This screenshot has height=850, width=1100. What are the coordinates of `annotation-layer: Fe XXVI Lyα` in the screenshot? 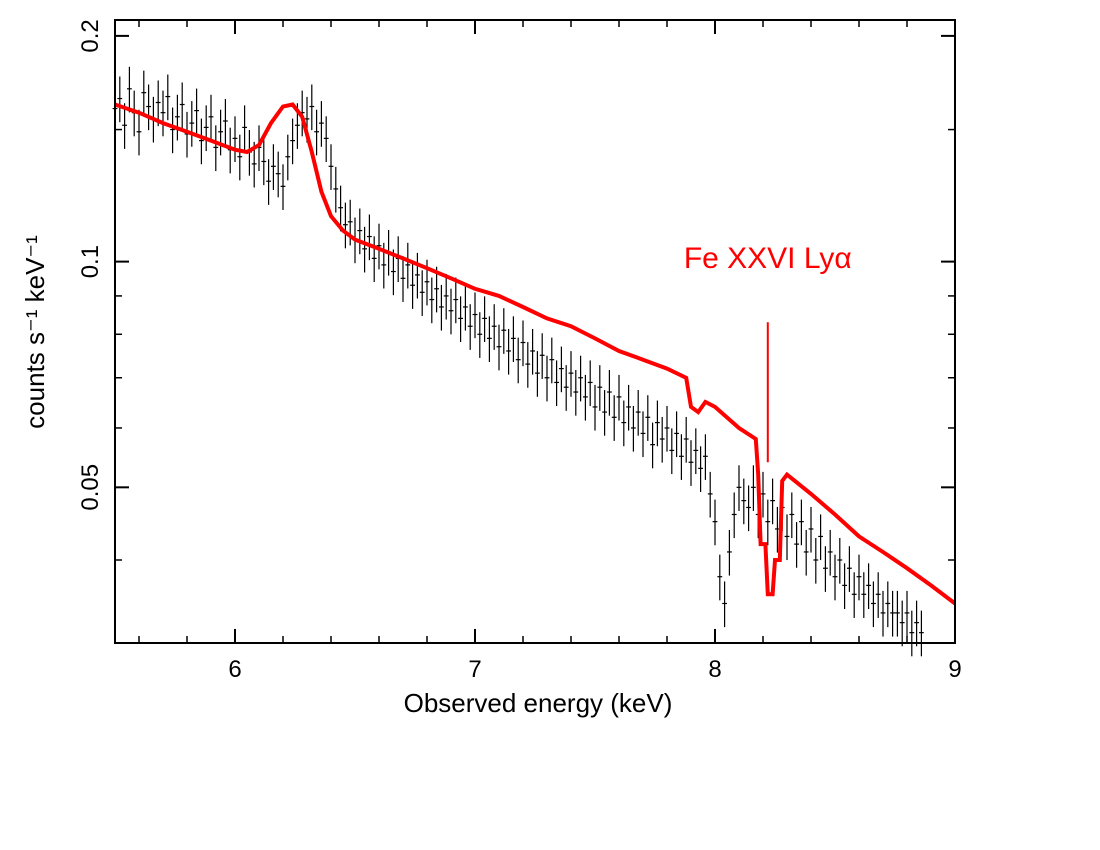 It's located at (768, 352).